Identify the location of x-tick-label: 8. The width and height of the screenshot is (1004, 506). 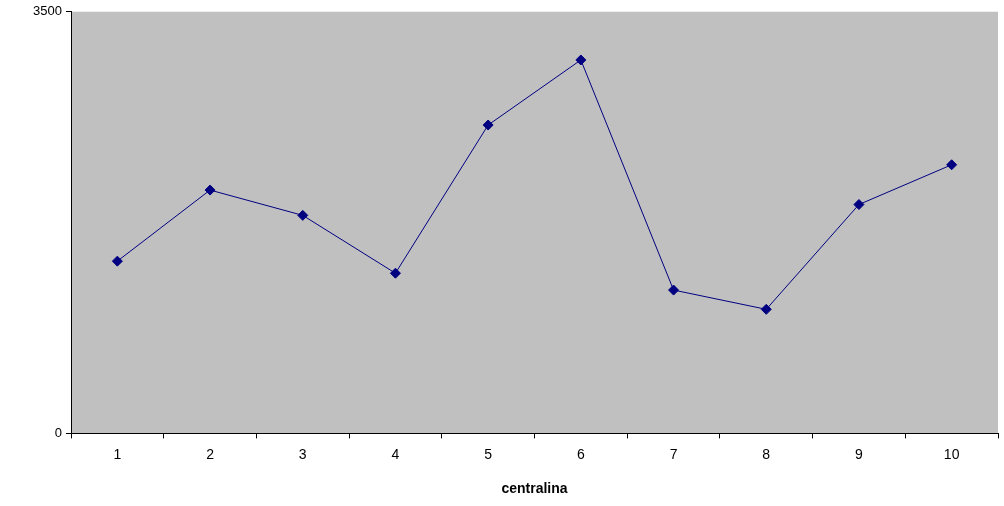
(766, 453).